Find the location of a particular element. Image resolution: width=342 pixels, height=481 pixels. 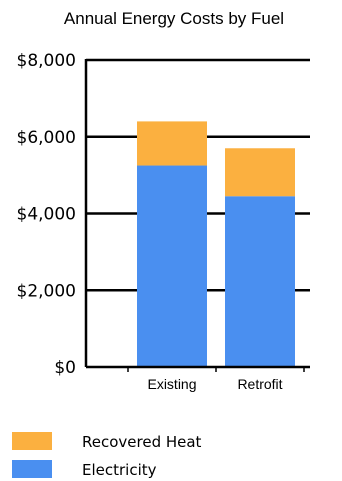

y-tick-label: $8,000 is located at coordinates (46, 61).